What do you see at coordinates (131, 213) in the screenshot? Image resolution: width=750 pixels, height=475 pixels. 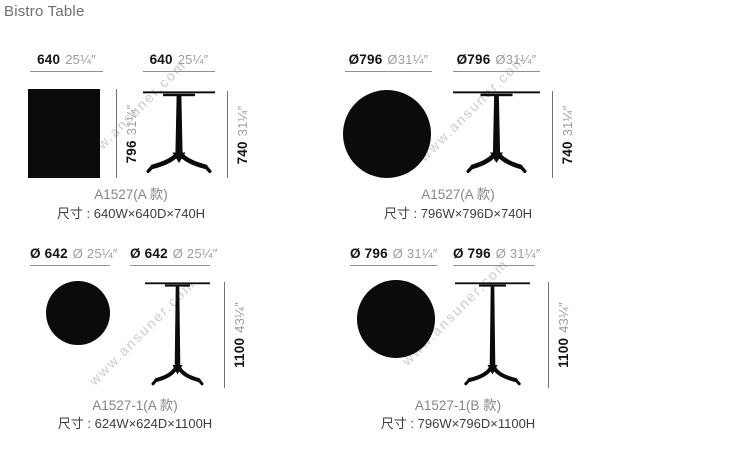 I see `model-size: 尺寸 : 640W×640D×740H` at bounding box center [131, 213].